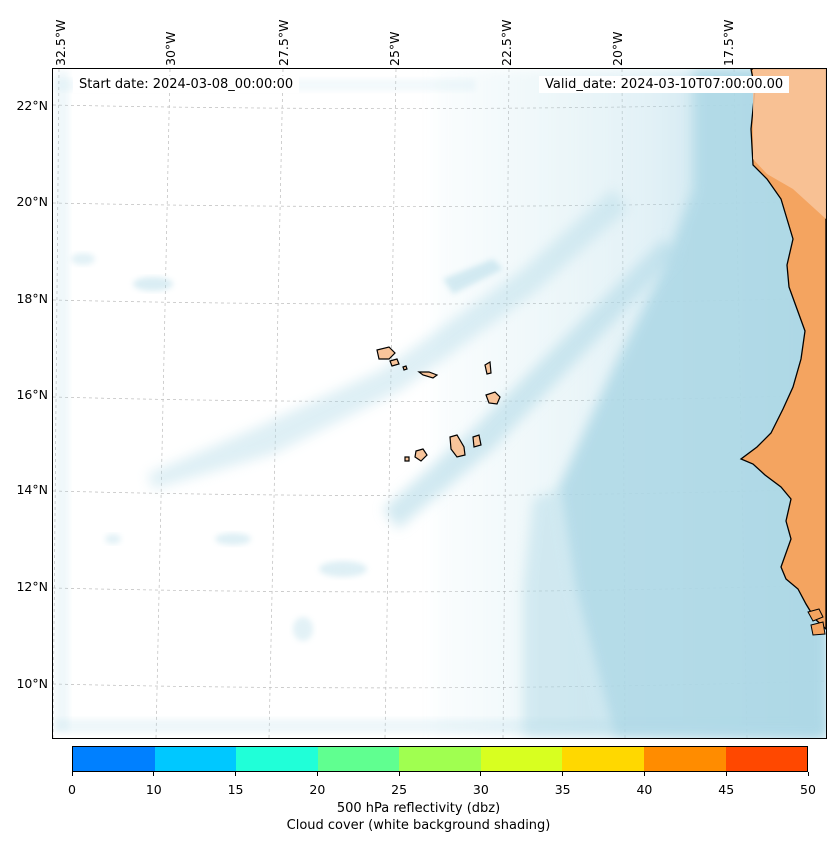 Image resolution: width=837 pixels, height=843 pixels. What do you see at coordinates (726, 789) in the screenshot?
I see `colorbar-tick-label: 45` at bounding box center [726, 789].